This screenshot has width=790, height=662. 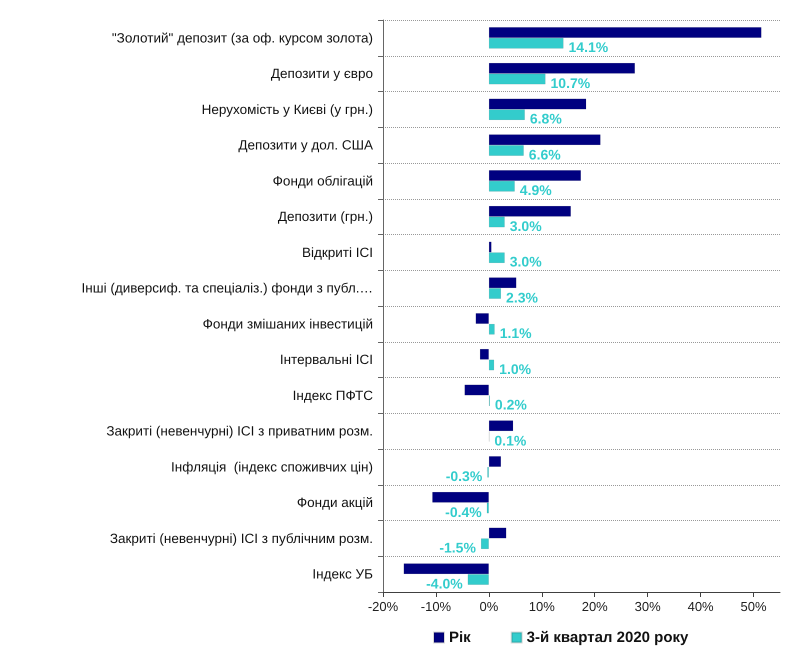 What do you see at coordinates (333, 395) in the screenshot?
I see `y-tick-label: Індекс ПФТС` at bounding box center [333, 395].